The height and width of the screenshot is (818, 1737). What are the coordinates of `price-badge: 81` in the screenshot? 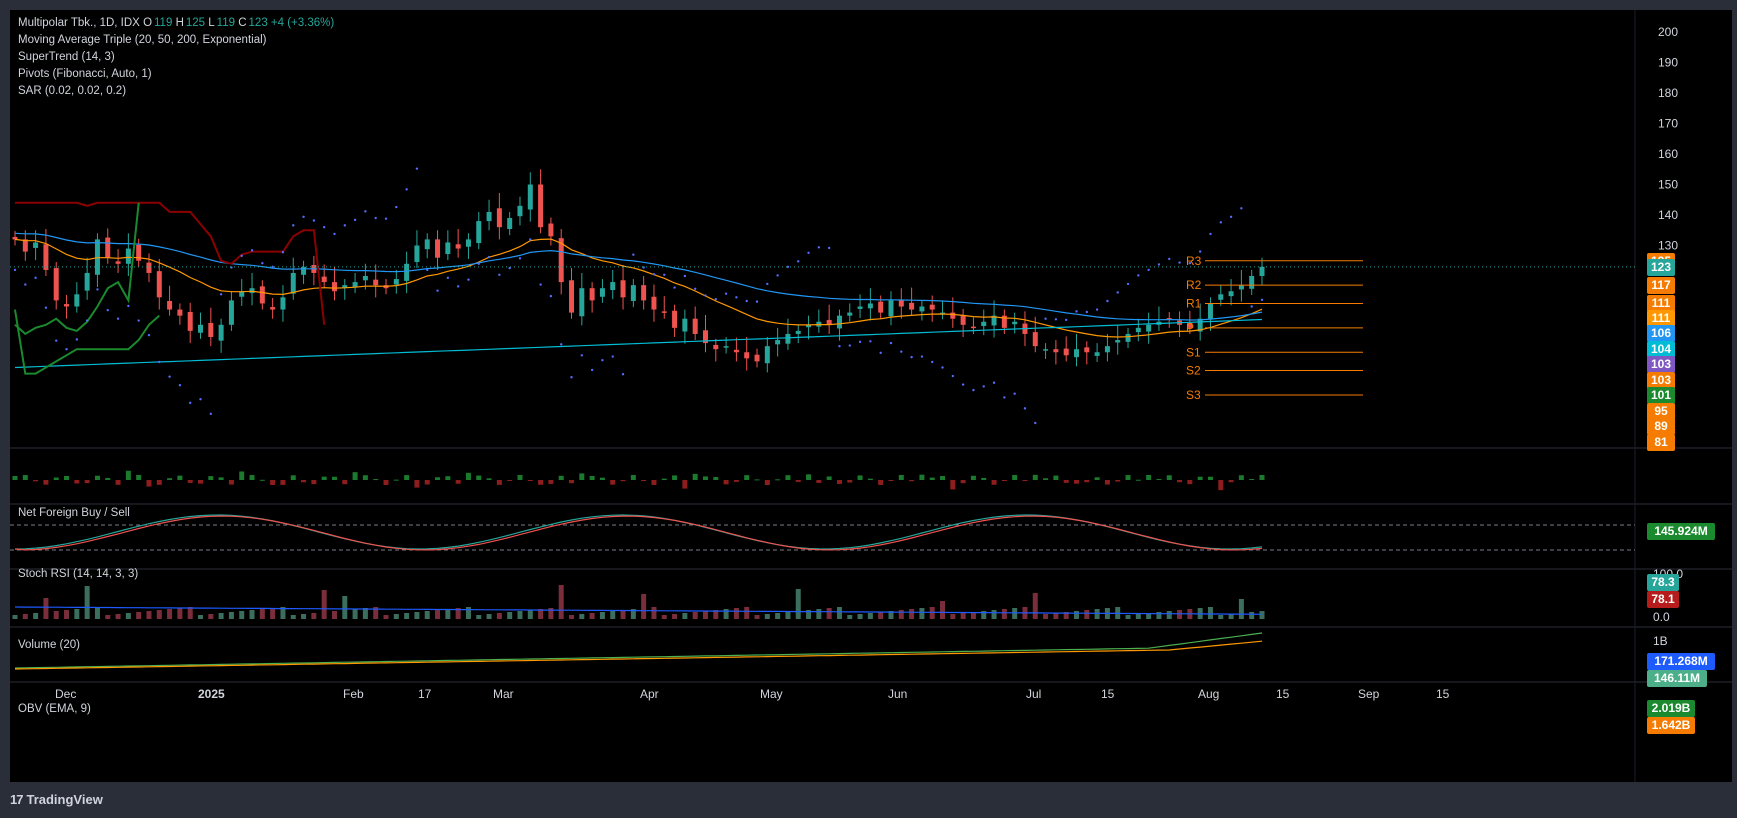 It's located at (1661, 442).